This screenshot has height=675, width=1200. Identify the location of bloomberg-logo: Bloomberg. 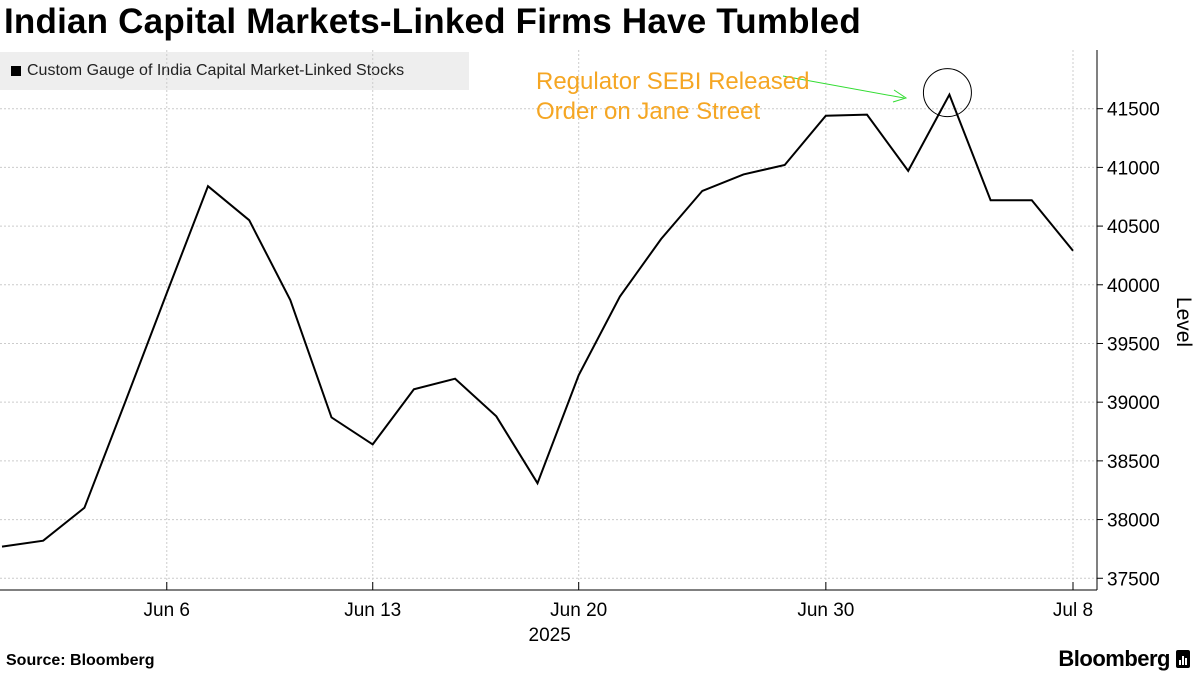
(1124, 659).